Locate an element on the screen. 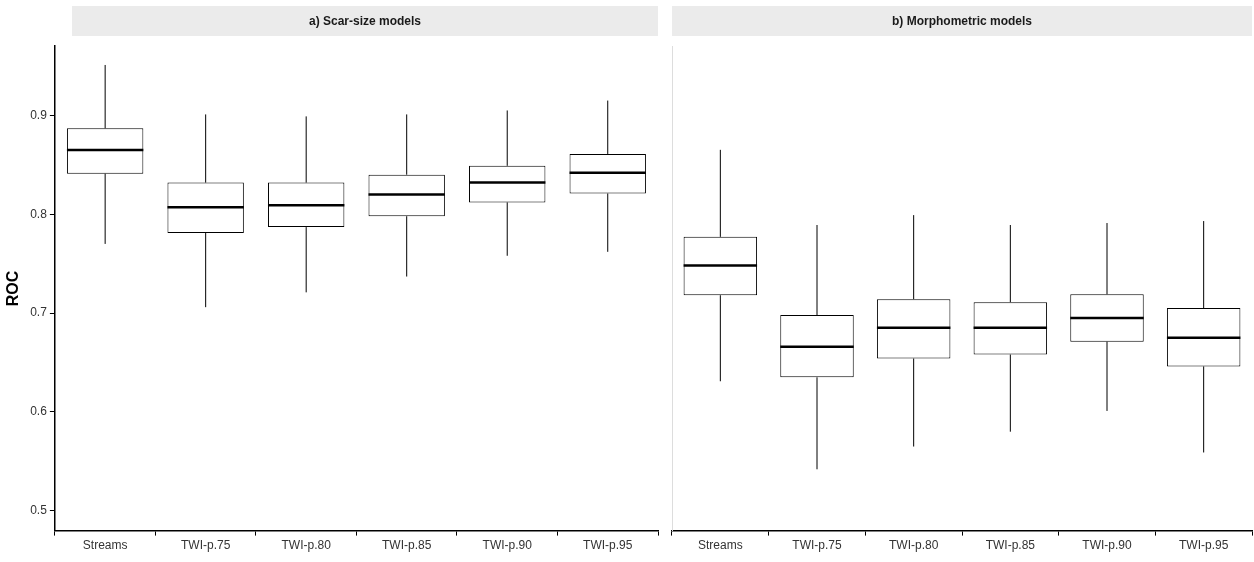 This screenshot has width=1254, height=562. y-axis-title: ROC is located at coordinates (13, 288).